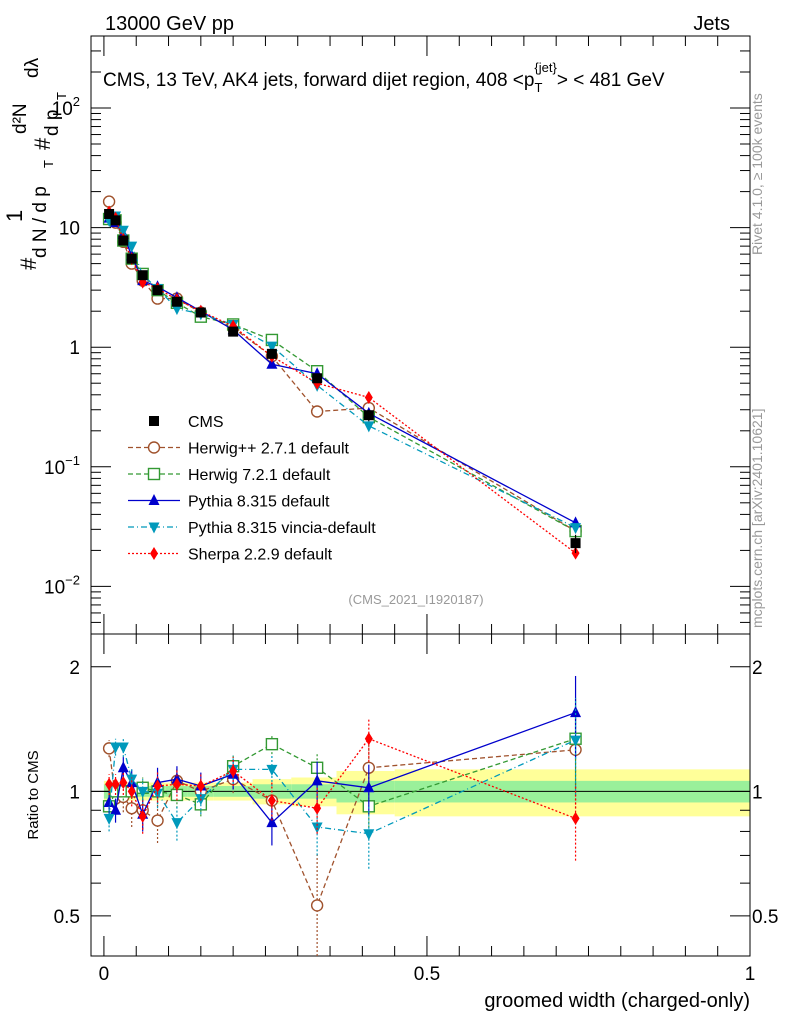 This screenshot has height=1024, width=786. What do you see at coordinates (272, 363) in the screenshot?
I see `point-pythia-8-315-default` at bounding box center [272, 363].